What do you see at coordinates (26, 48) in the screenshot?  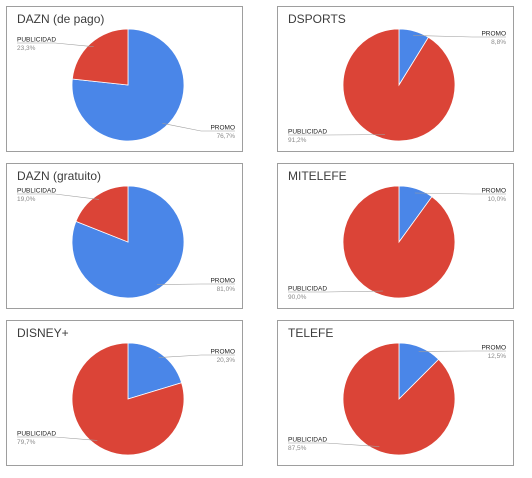 I see `slice-value-publicidad: 23,3%` at bounding box center [26, 48].